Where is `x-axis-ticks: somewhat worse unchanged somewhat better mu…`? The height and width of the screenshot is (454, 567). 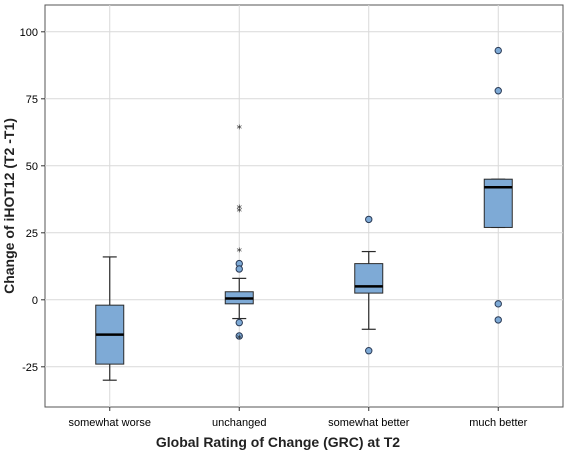
x-axis-ticks: somewhat worse unchanged somewhat better mu… is located at coordinates (298, 418).